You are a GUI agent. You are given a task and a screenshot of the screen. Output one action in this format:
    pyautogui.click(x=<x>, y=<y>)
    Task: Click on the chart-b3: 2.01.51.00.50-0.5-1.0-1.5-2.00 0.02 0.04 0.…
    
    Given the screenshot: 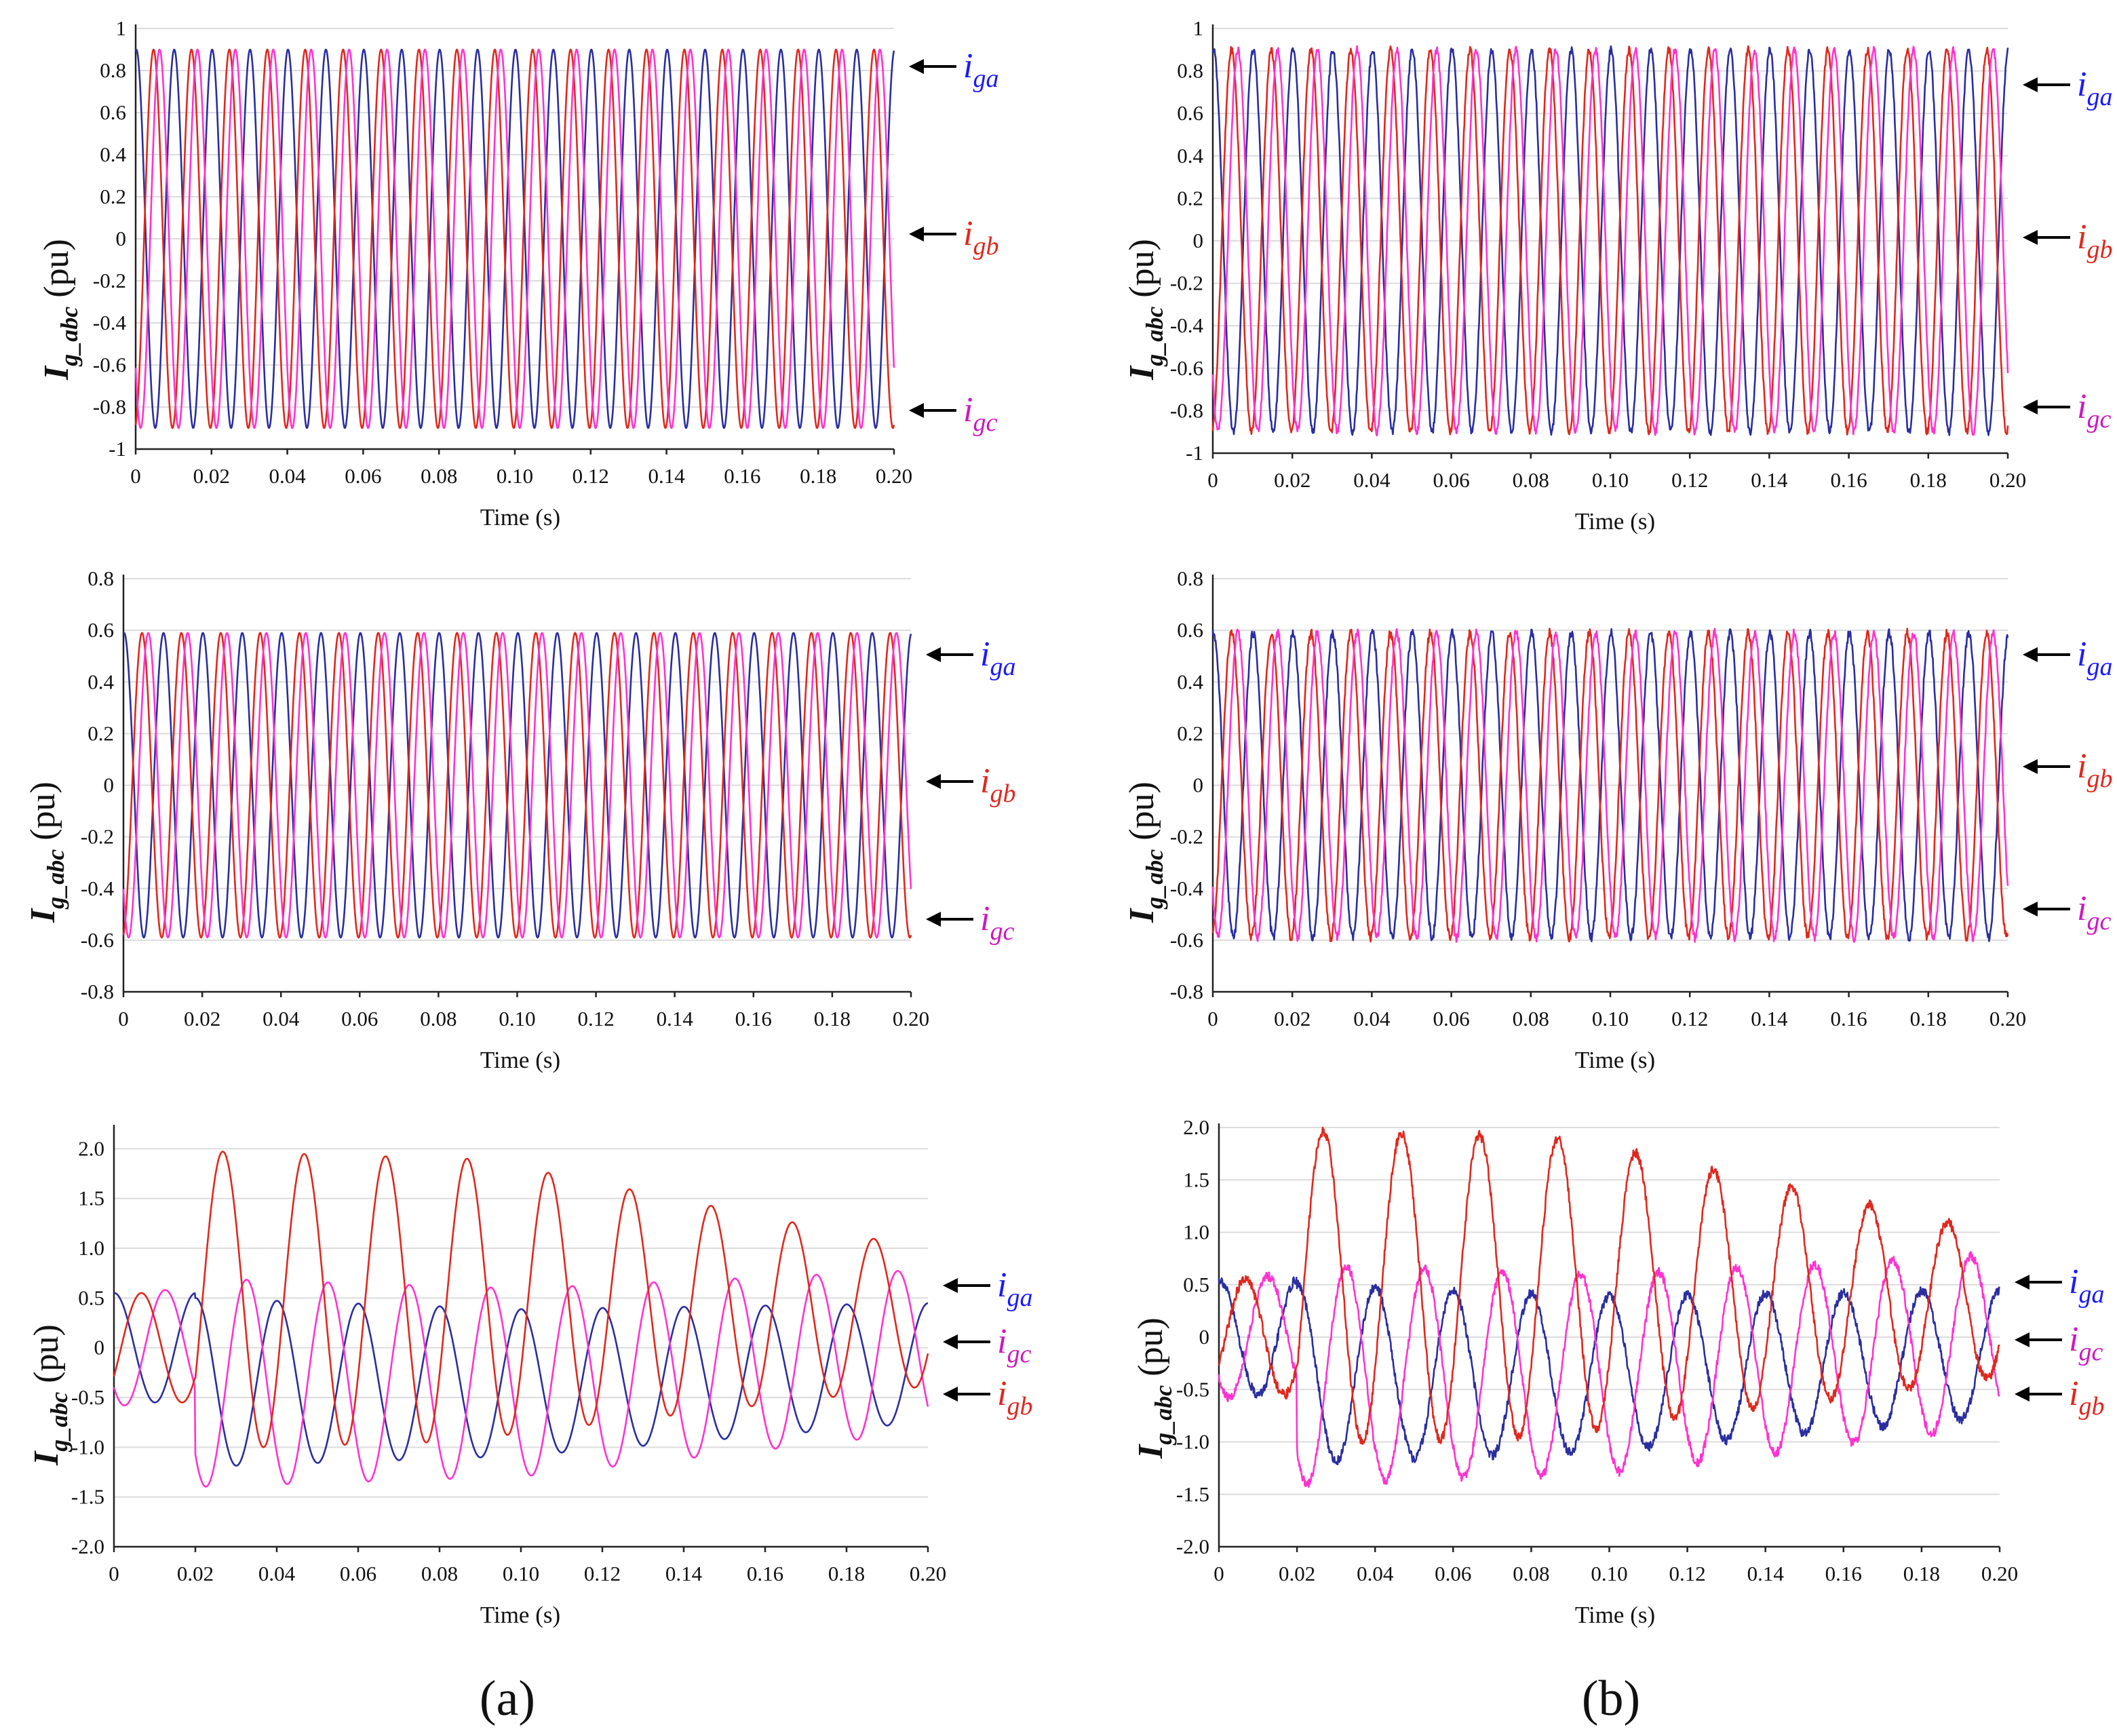 What is the action you would take?
    pyautogui.click(x=1618, y=1371)
    